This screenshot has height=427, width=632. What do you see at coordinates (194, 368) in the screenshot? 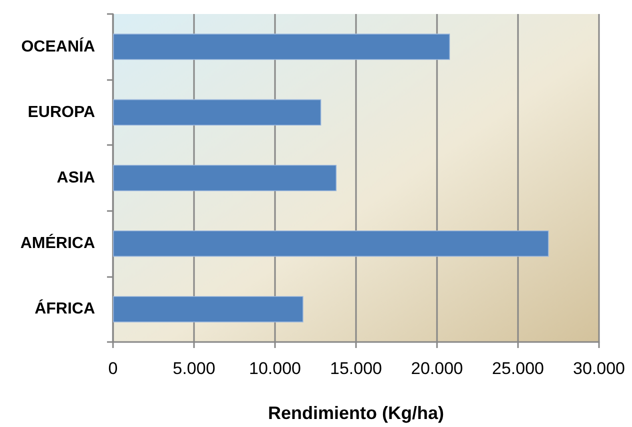
I see `x-tick-label: 5.000` at bounding box center [194, 368].